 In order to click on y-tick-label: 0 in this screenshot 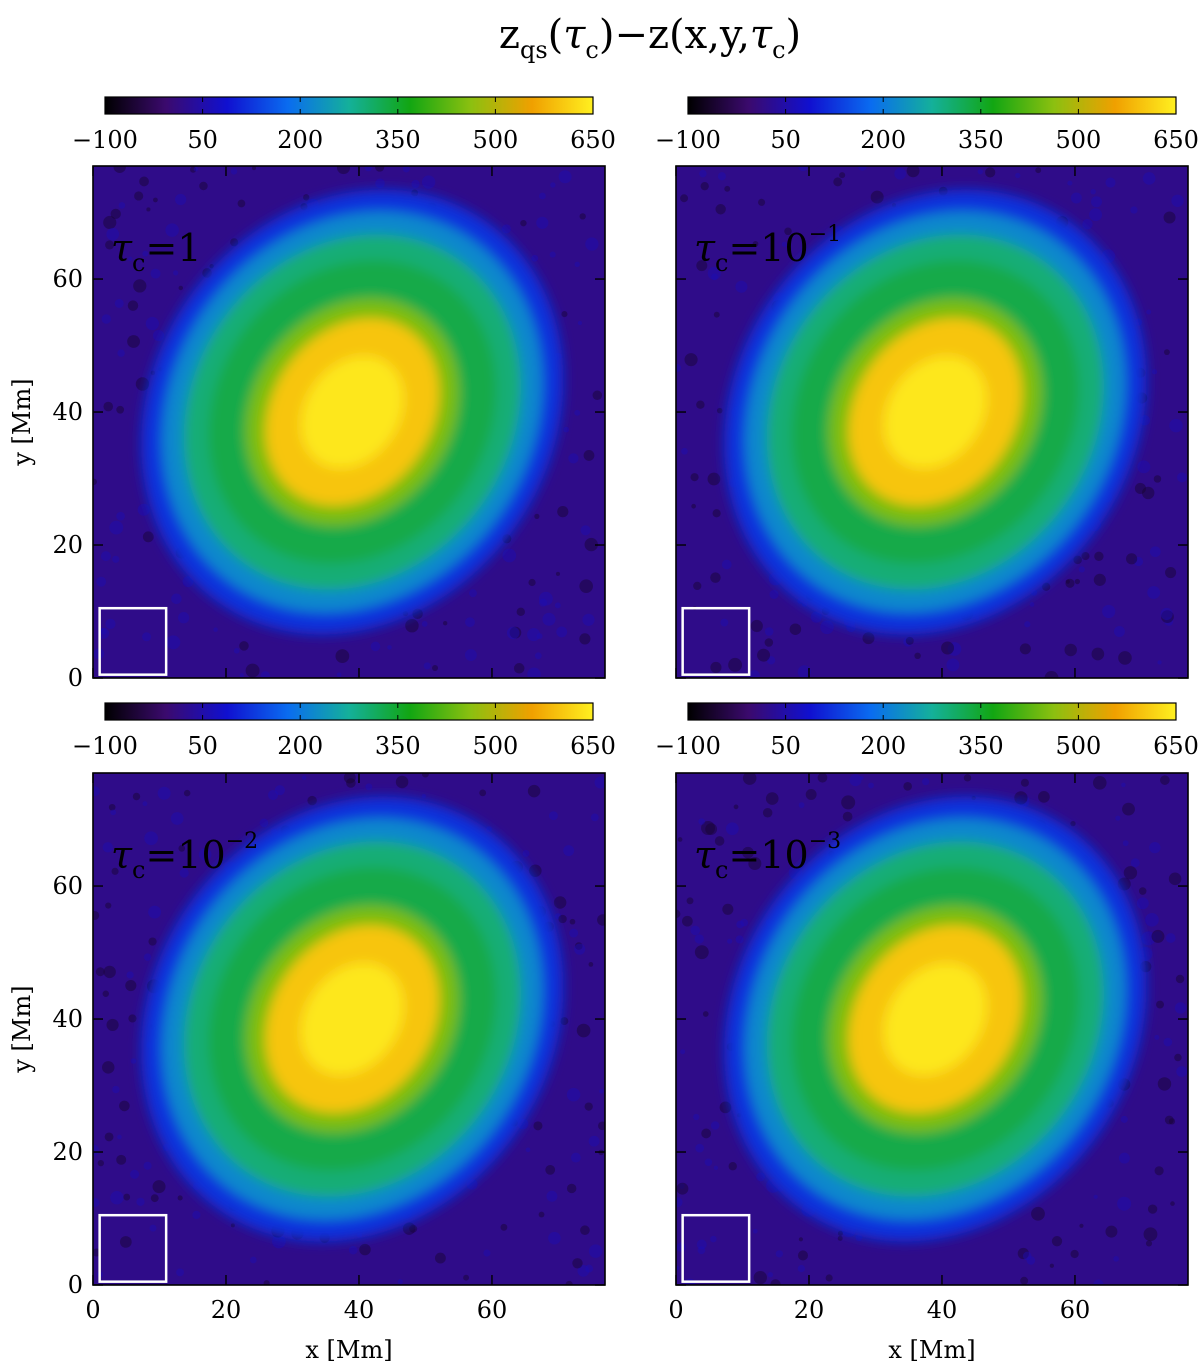, I will do `click(75, 1285)`.